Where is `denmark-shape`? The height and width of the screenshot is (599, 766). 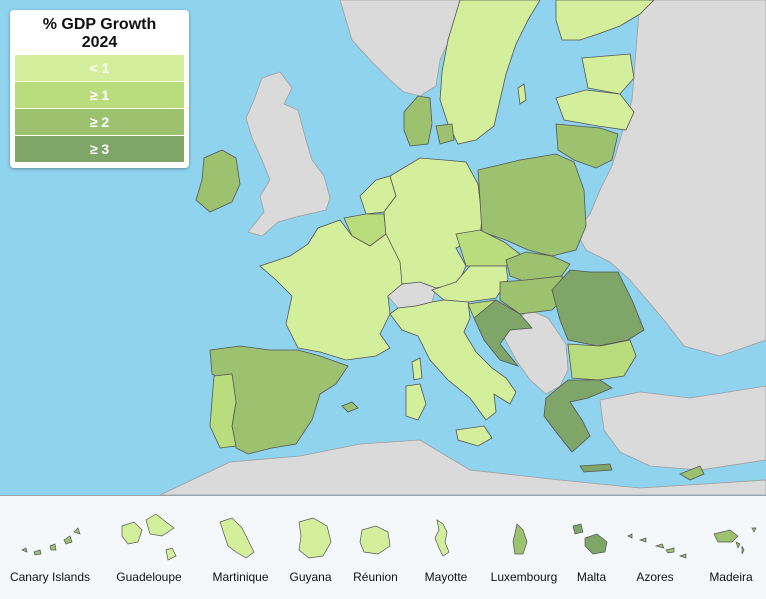
denmark-shape is located at coordinates (429, 121).